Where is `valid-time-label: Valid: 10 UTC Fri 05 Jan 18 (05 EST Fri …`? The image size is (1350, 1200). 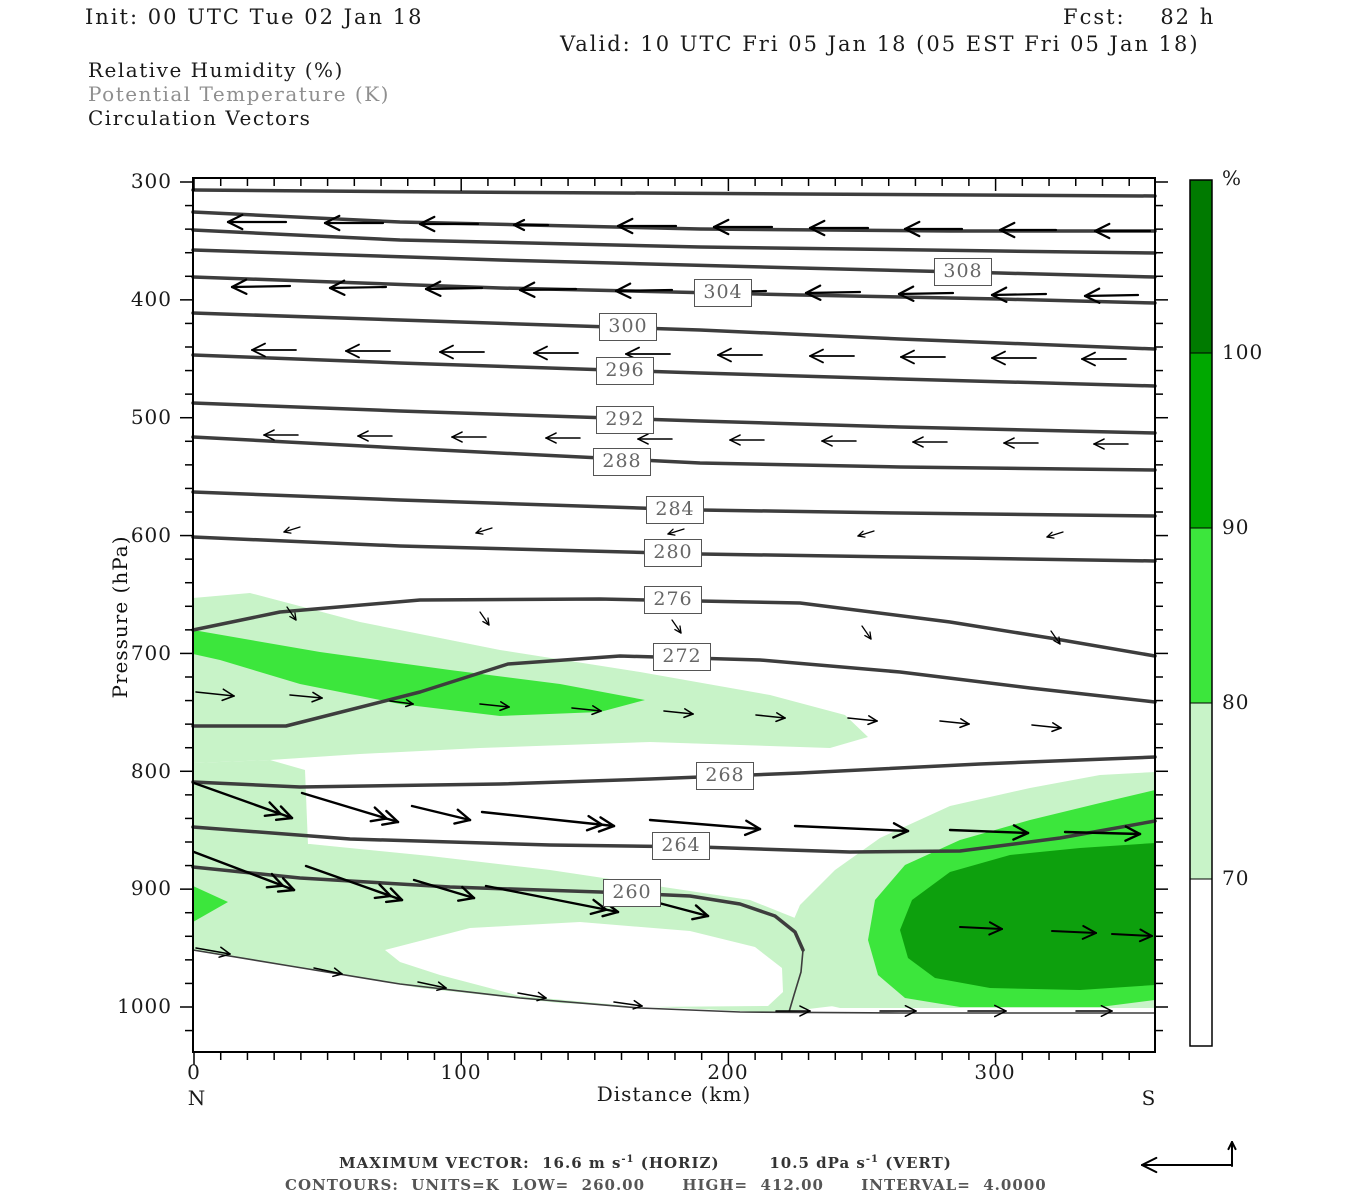 valid-time-label: Valid: 10 UTC Fri 05 Jan 18 (05 EST Fri … is located at coordinates (880, 44).